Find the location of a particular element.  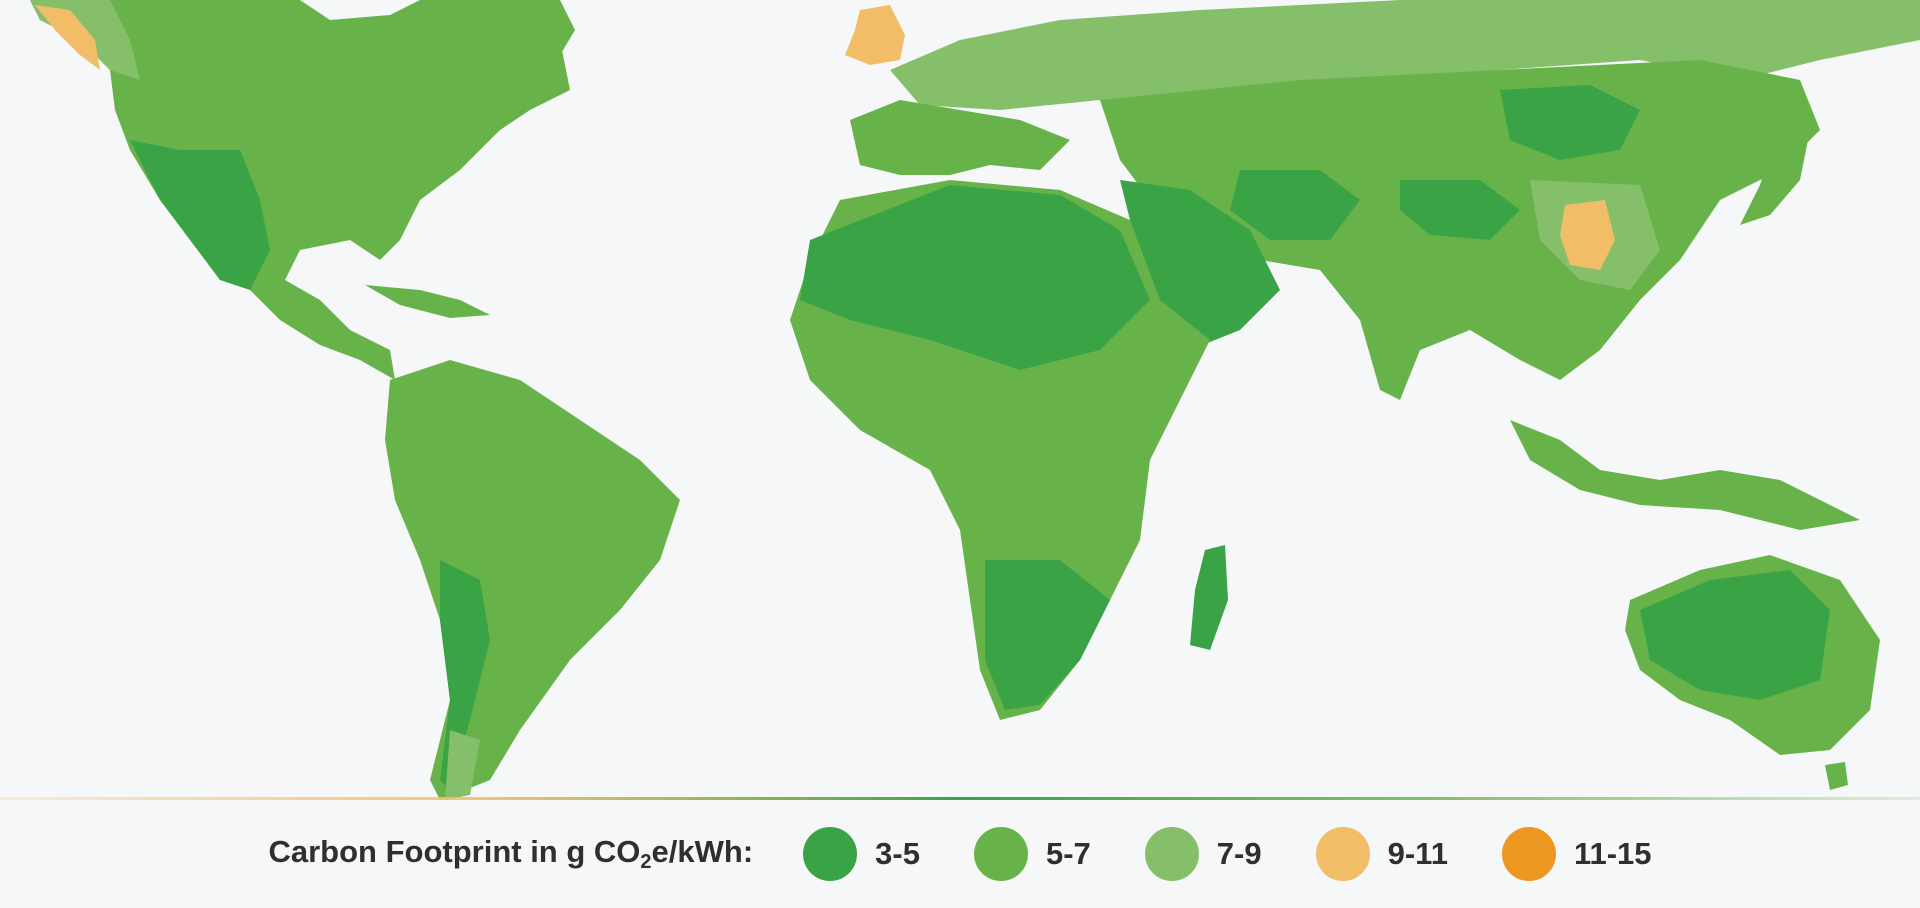

region-caribbean is located at coordinates (427, 301).